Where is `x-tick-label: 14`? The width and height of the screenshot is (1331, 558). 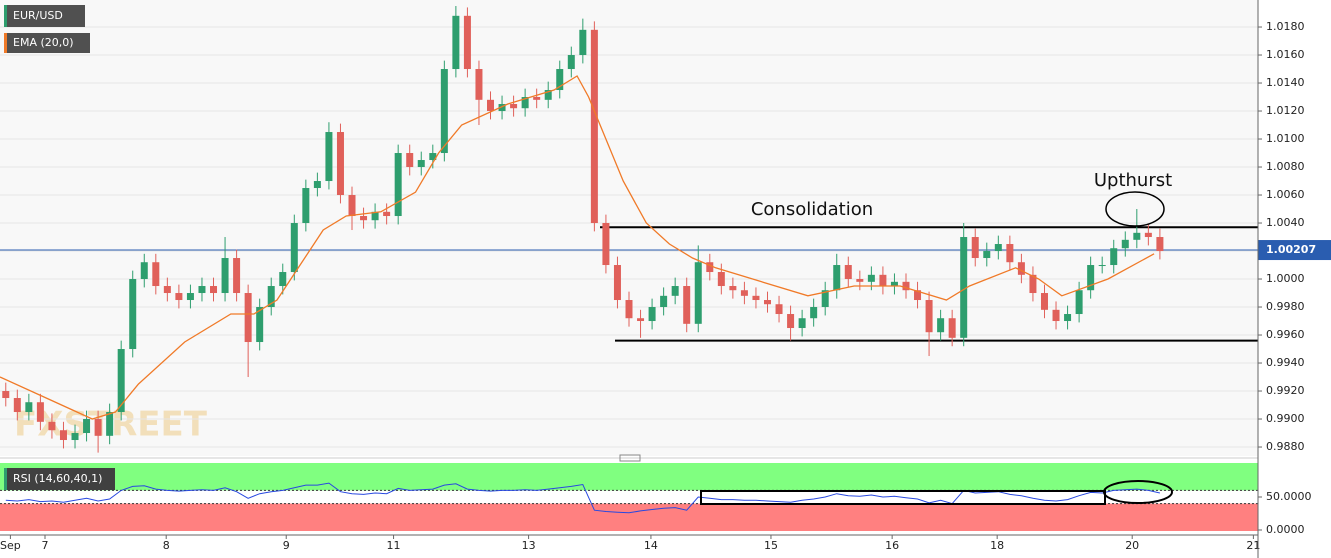 x-tick-label: 14 is located at coordinates (651, 545).